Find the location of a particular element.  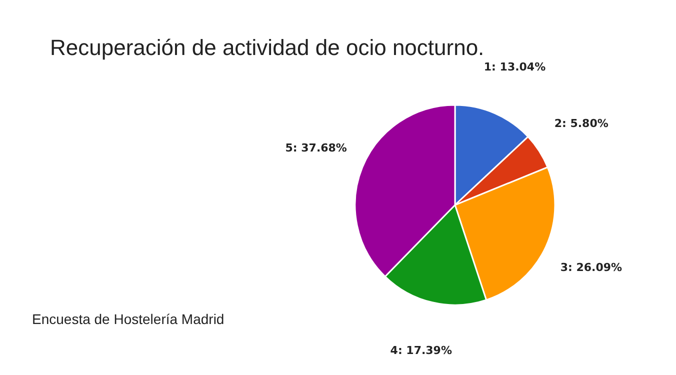

slice-label: 1: 13.04% is located at coordinates (515, 67).